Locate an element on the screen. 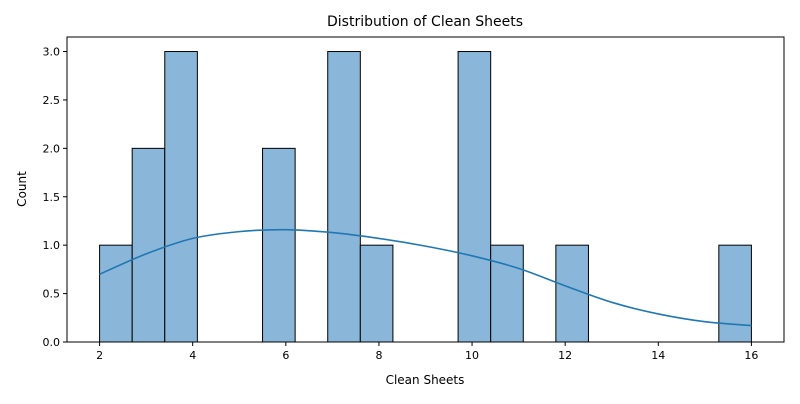 This screenshot has width=800, height=404. x-tick-label: 4 is located at coordinates (192, 355).